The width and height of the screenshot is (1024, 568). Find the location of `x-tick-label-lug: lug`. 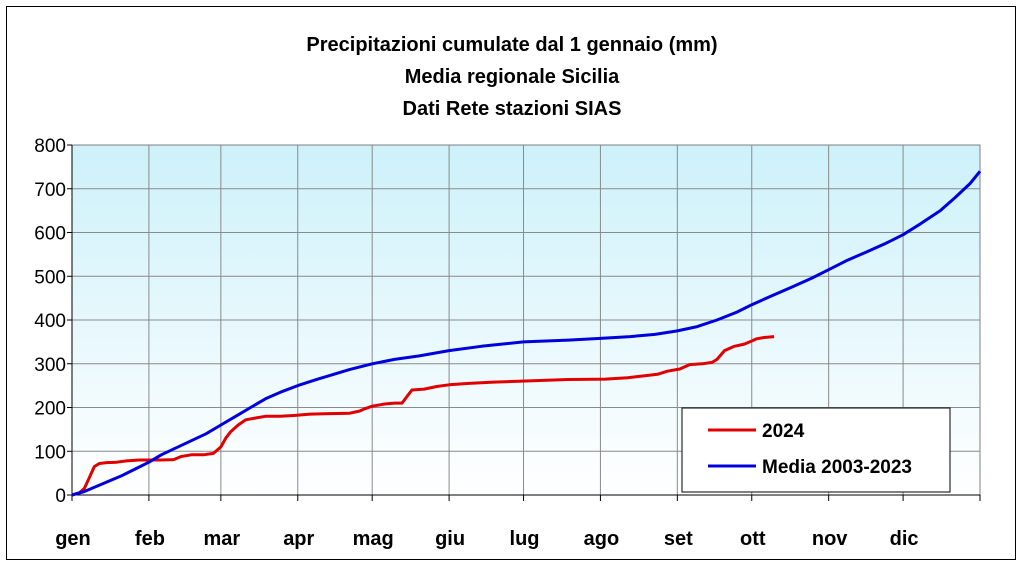

x-tick-label-lug: lug is located at coordinates (525, 539).